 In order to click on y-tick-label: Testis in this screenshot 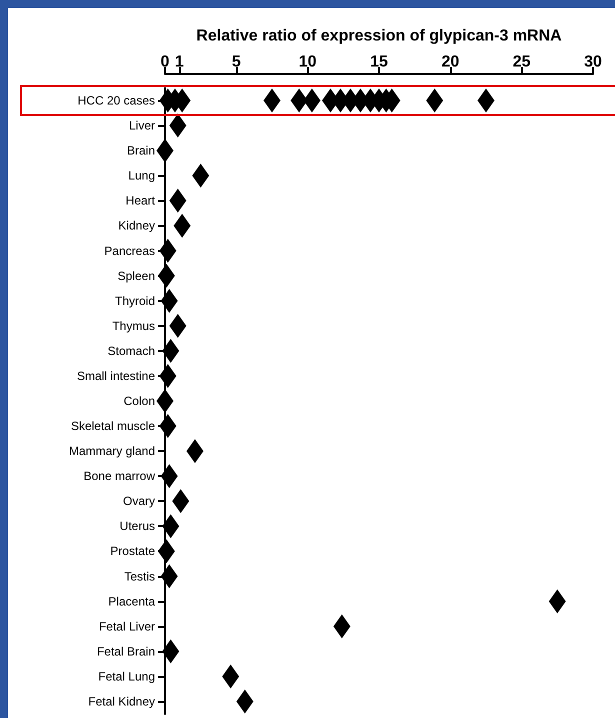, I will do `click(139, 576)`.